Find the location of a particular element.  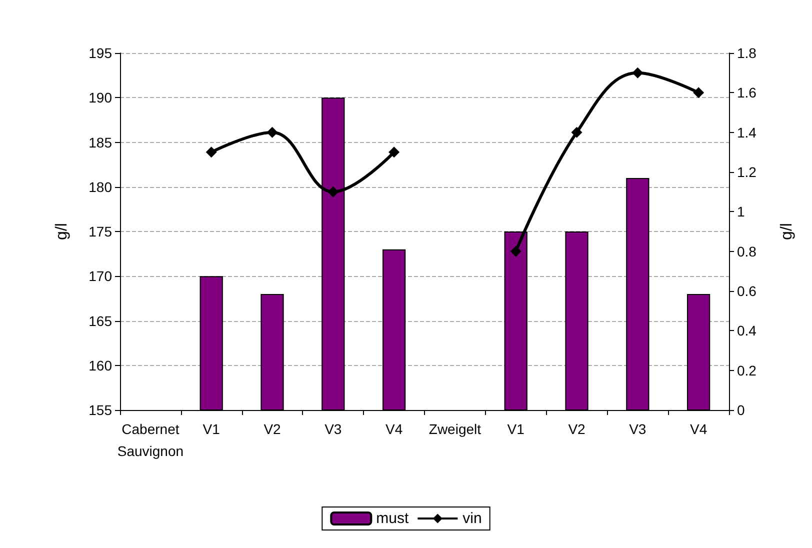

y-axis-title: g/l is located at coordinates (62, 231).